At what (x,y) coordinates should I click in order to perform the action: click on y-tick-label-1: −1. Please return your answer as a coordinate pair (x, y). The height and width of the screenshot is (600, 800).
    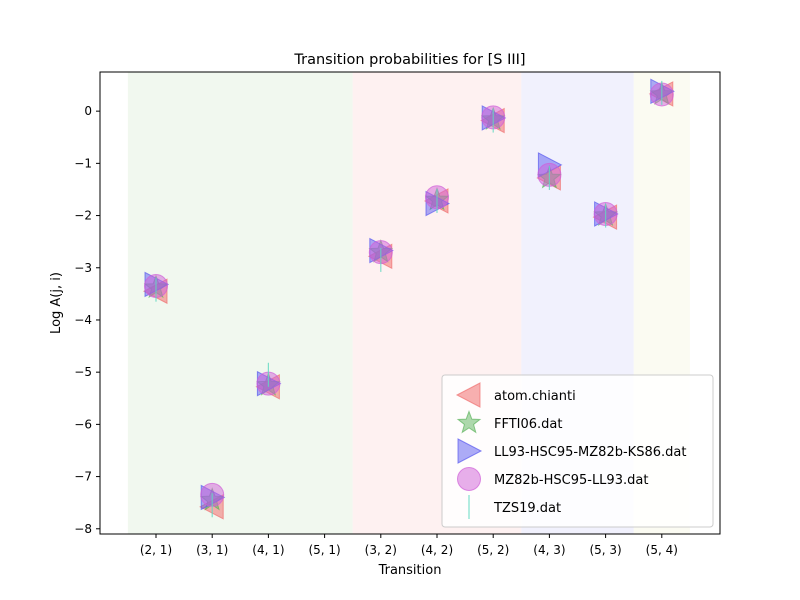
    Looking at the image, I should click on (83, 163).